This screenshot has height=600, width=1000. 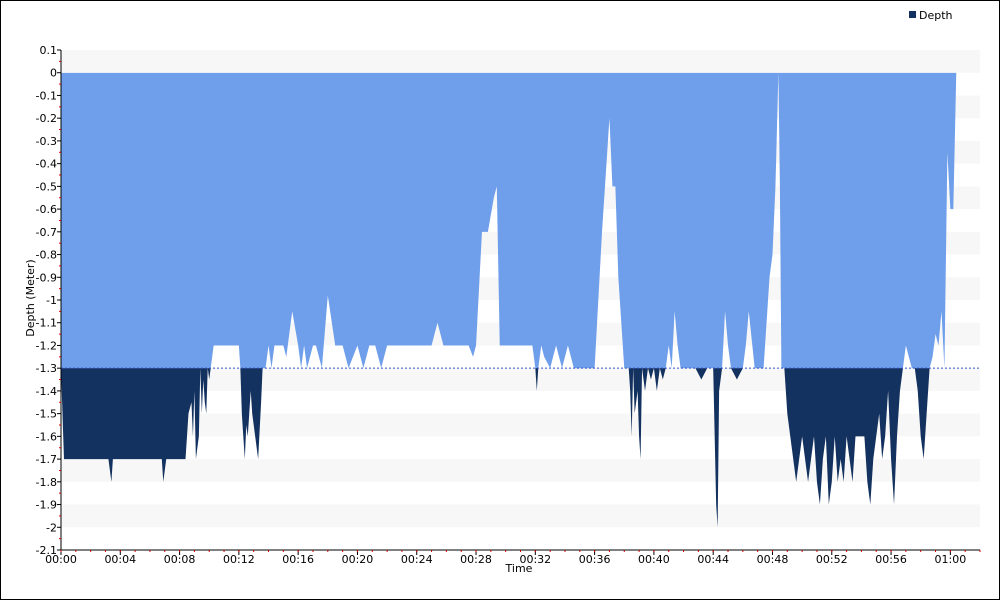 What do you see at coordinates (46, 209) in the screenshot?
I see `y-tick-label: -0.6` at bounding box center [46, 209].